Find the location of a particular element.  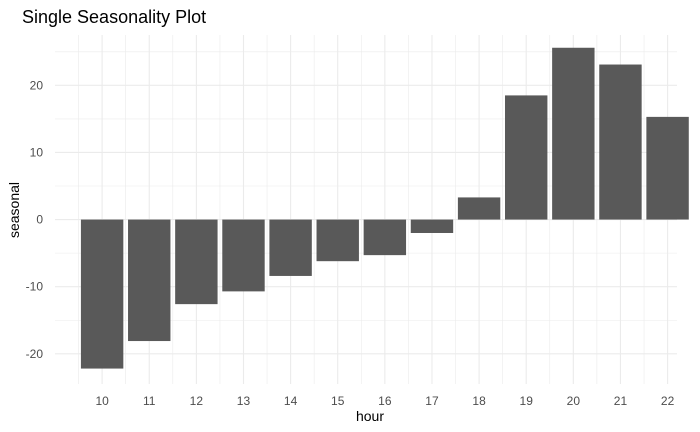

y-tick-label: -20 is located at coordinates (35, 354).